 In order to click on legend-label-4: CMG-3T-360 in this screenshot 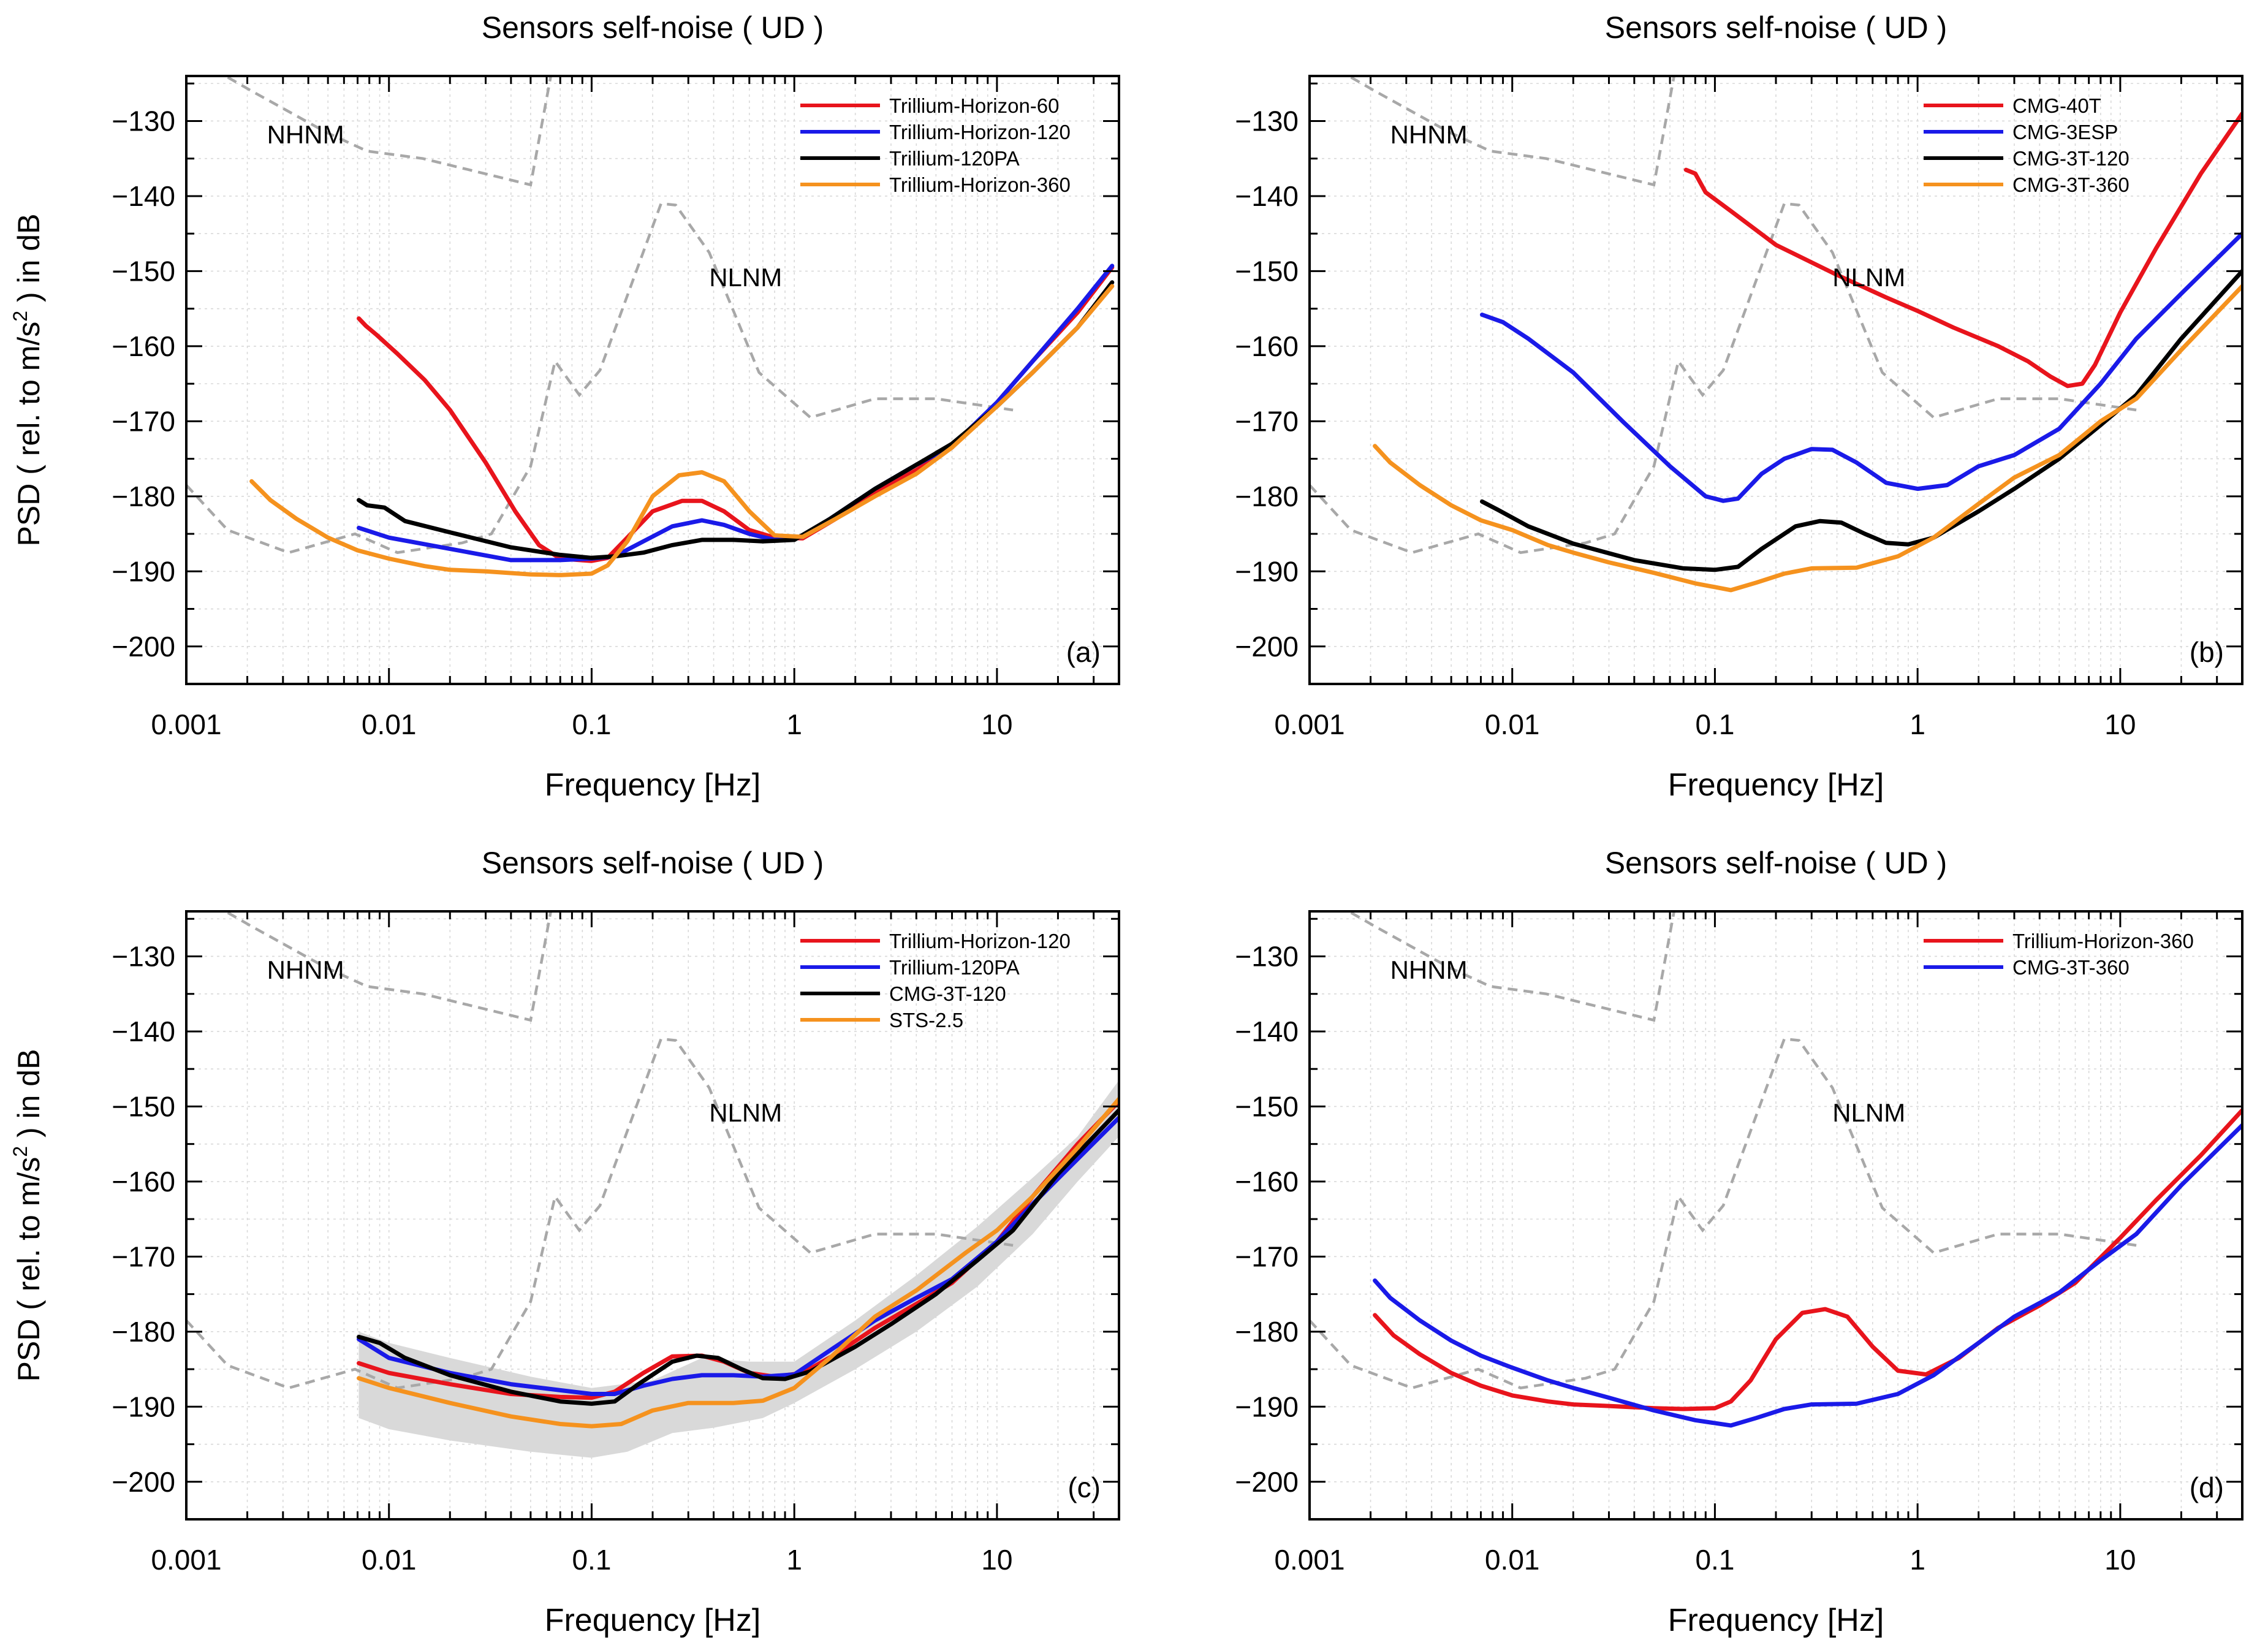, I will do `click(2071, 184)`.